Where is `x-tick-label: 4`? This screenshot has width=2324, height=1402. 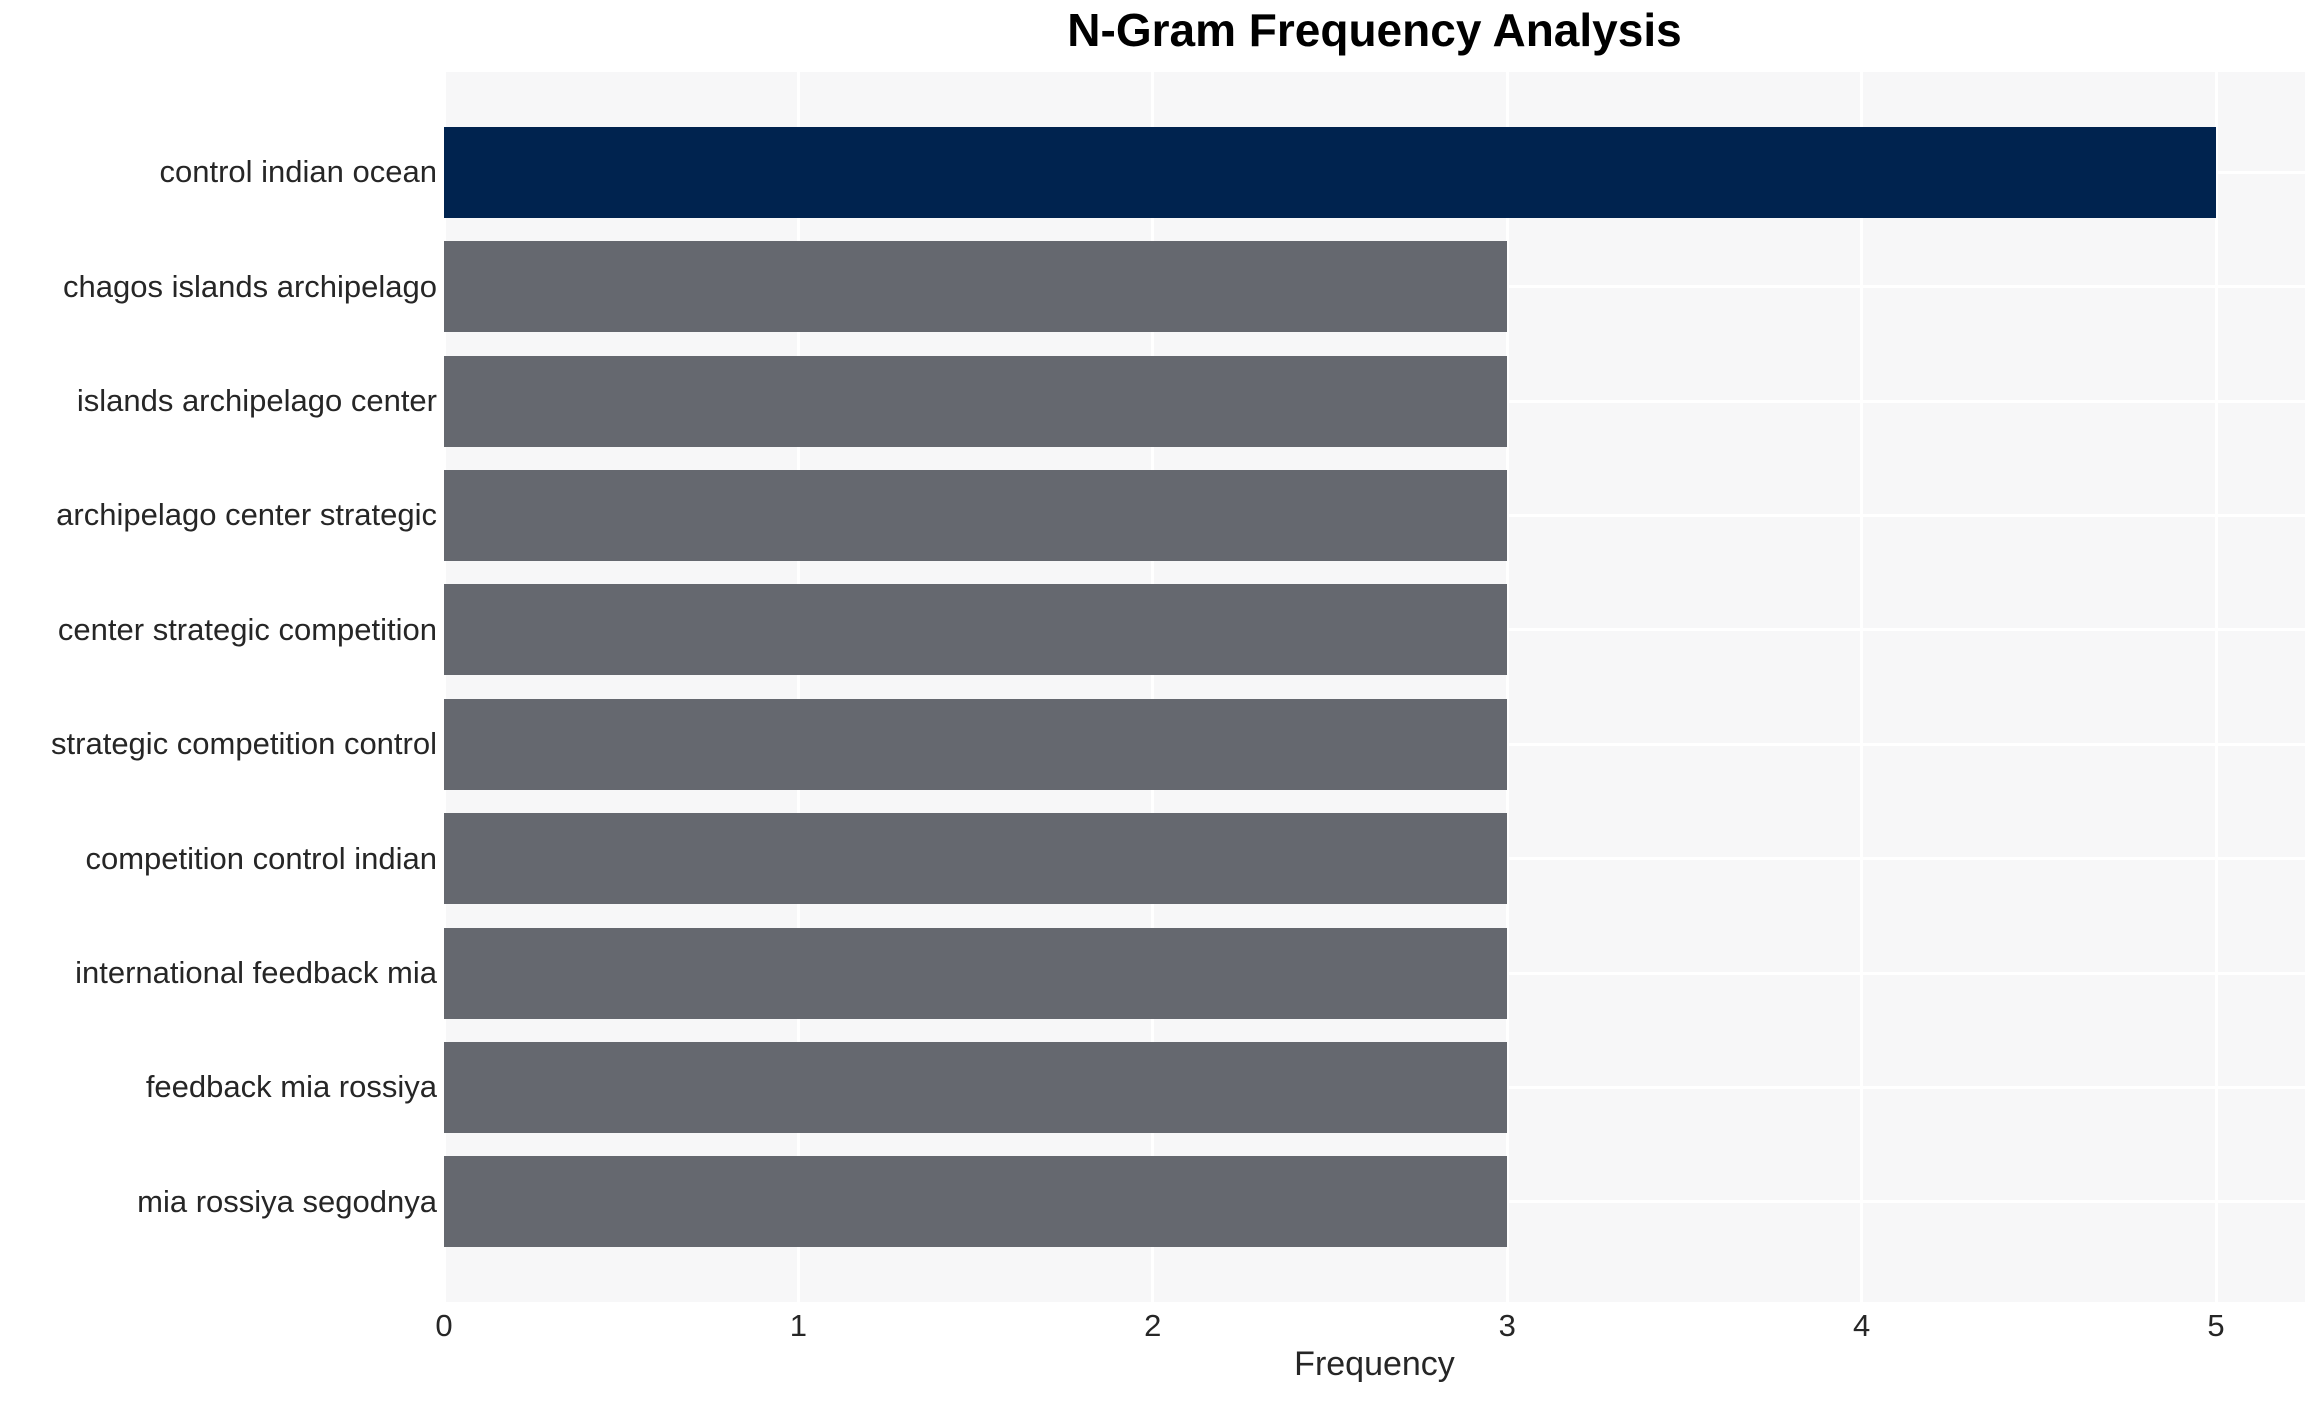
x-tick-label: 4 is located at coordinates (1861, 1325).